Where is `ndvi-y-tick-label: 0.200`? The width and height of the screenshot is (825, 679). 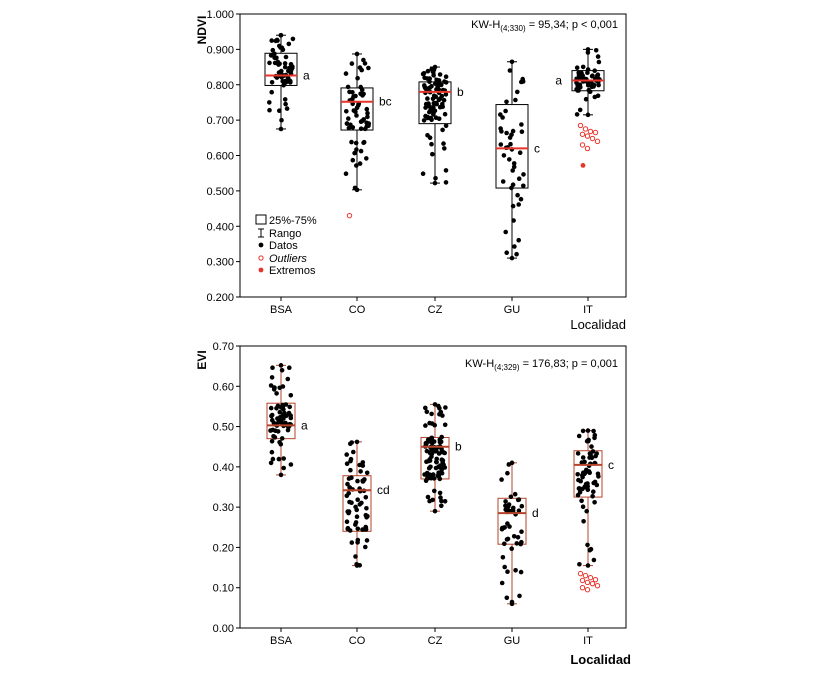
ndvi-y-tick-label: 0.200 is located at coordinates (220, 298).